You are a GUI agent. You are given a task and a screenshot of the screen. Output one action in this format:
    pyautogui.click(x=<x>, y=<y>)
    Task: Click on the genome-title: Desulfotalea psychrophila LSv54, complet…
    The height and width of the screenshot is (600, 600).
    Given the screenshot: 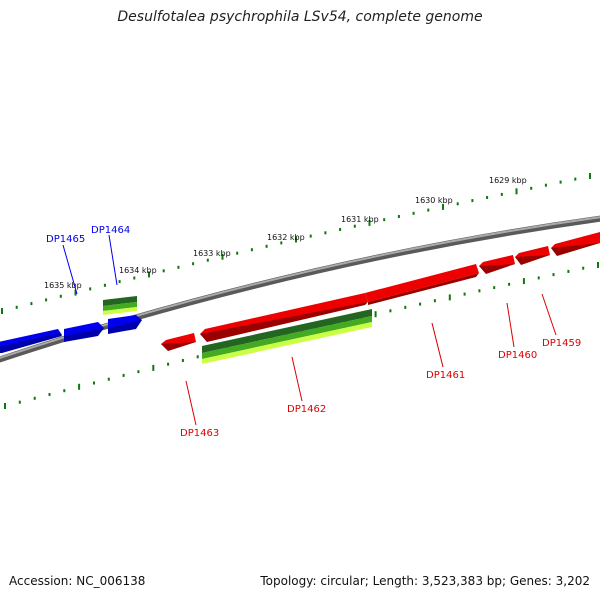 What is the action you would take?
    pyautogui.click(x=300, y=17)
    